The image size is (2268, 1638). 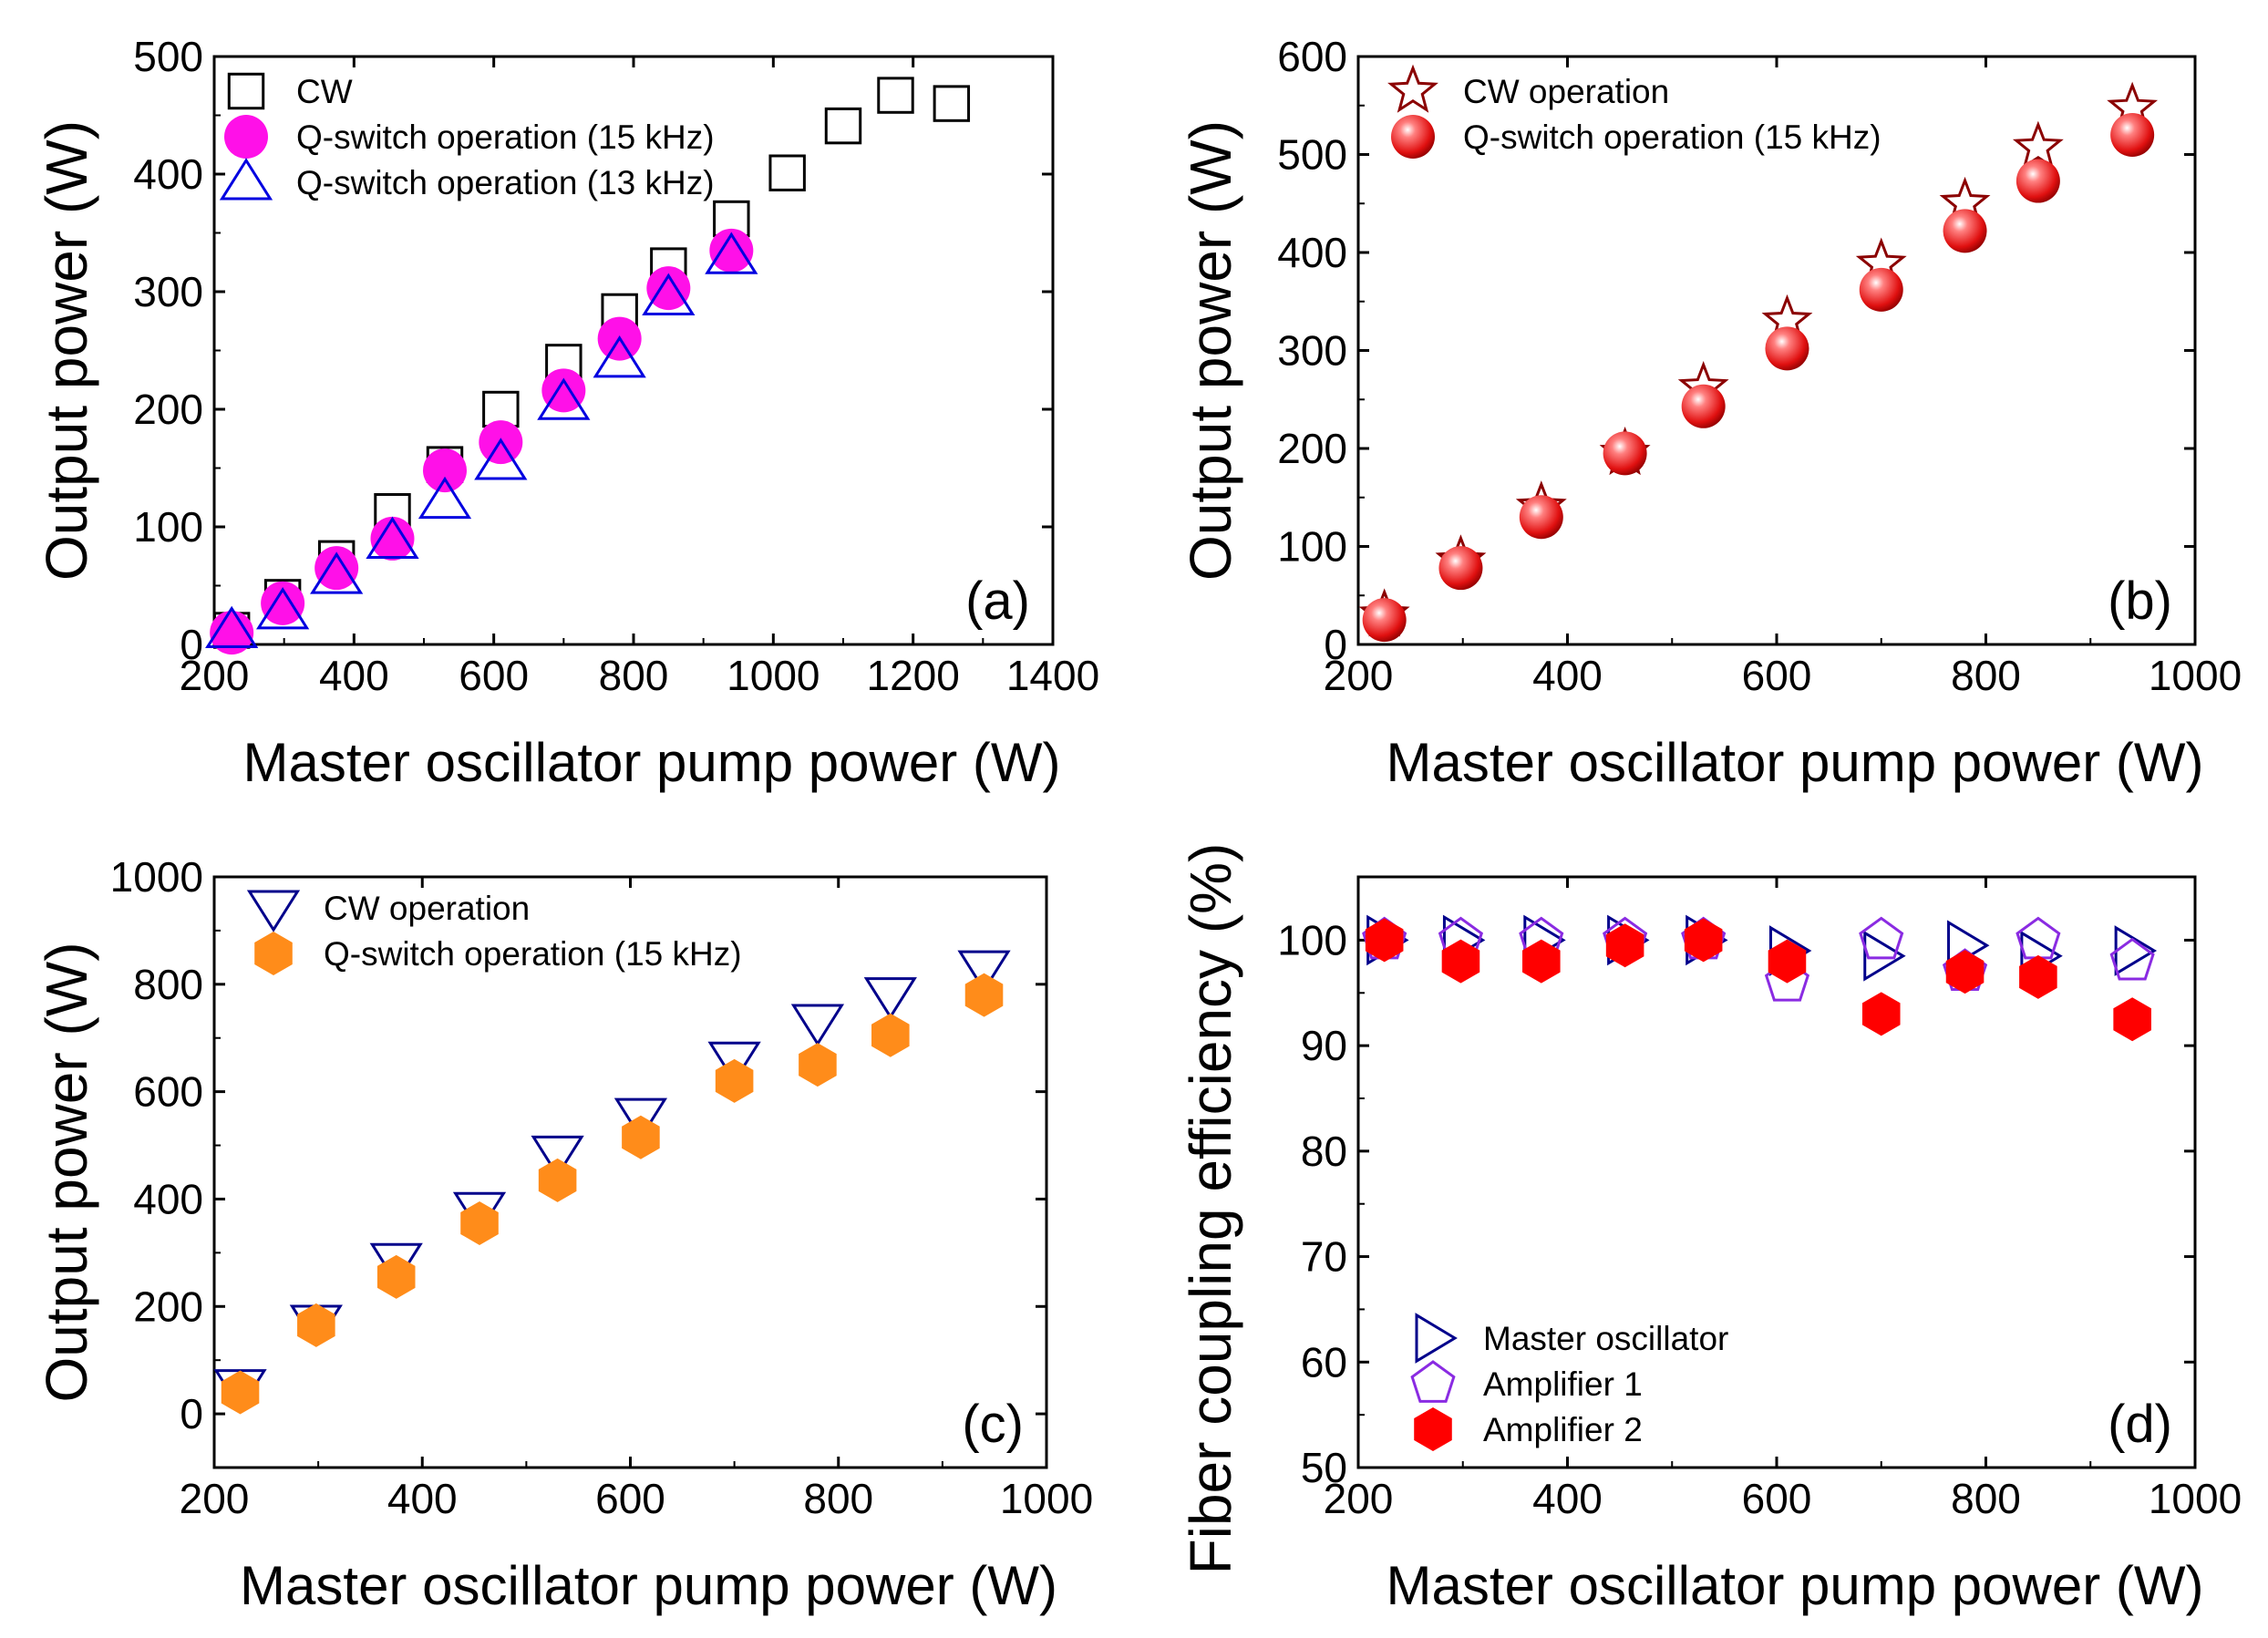 What do you see at coordinates (1324, 1257) in the screenshot?
I see `y-tick-label: 70` at bounding box center [1324, 1257].